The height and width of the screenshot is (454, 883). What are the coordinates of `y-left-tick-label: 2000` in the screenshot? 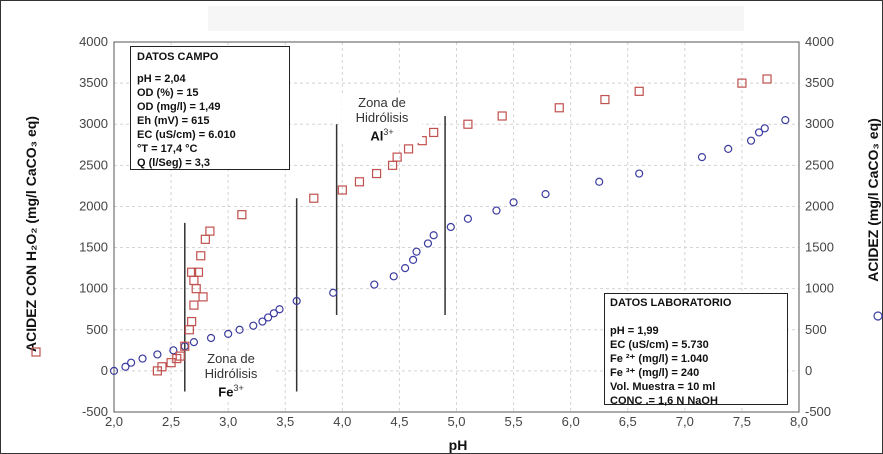 It's located at (93, 205).